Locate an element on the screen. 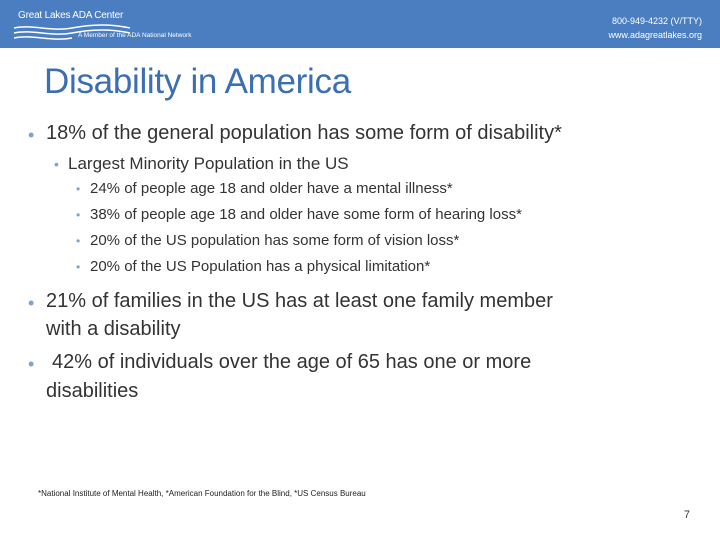 This screenshot has width=720, height=540. waves-icon is located at coordinates (72, 32).